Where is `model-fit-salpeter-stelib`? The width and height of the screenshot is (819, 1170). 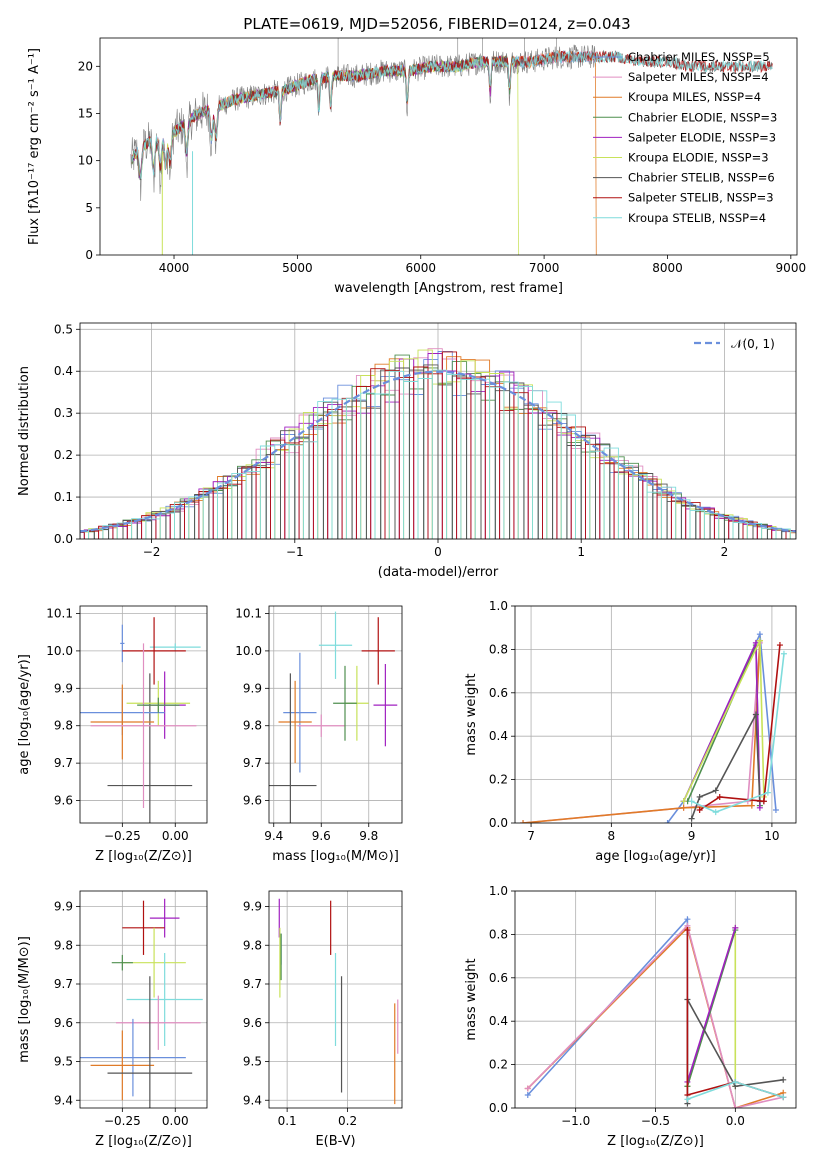
model-fit-salpeter-stelib is located at coordinates (452, 114).